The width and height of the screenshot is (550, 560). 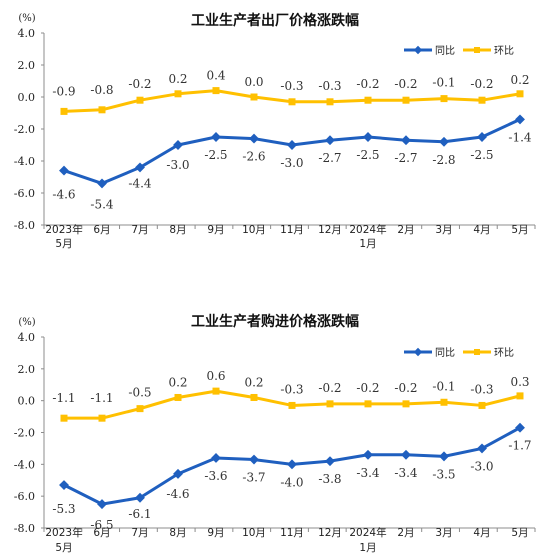 I want to click on y-tick-label: -2.0, so click(x=24, y=129).